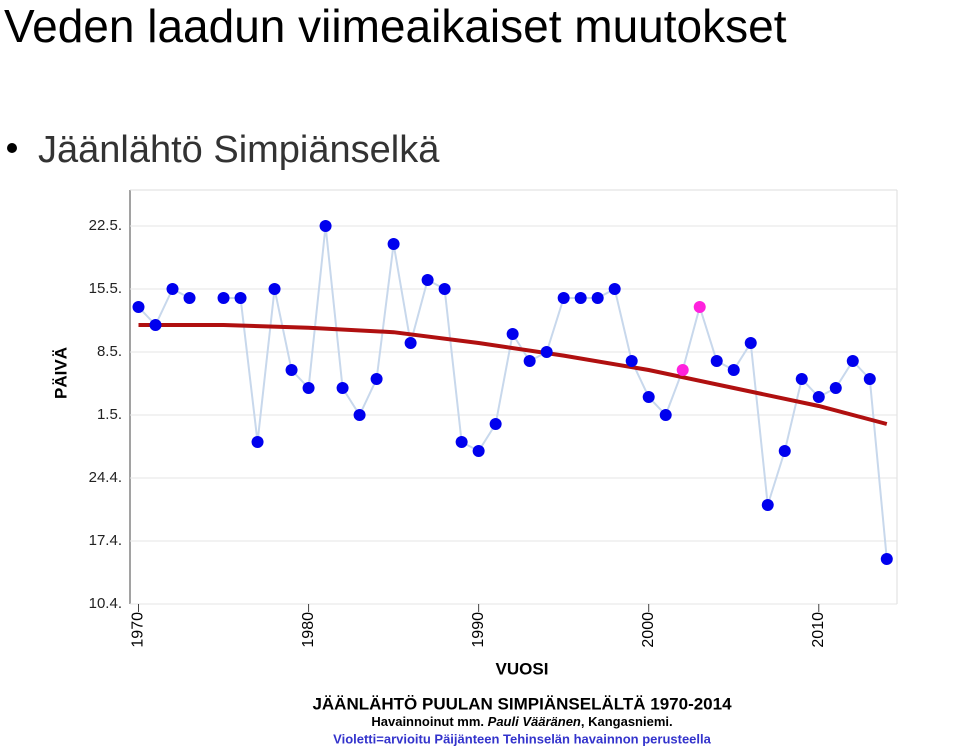 This screenshot has height=749, width=960. Describe the element at coordinates (163, 307) in the screenshot. I see `data-line` at that location.